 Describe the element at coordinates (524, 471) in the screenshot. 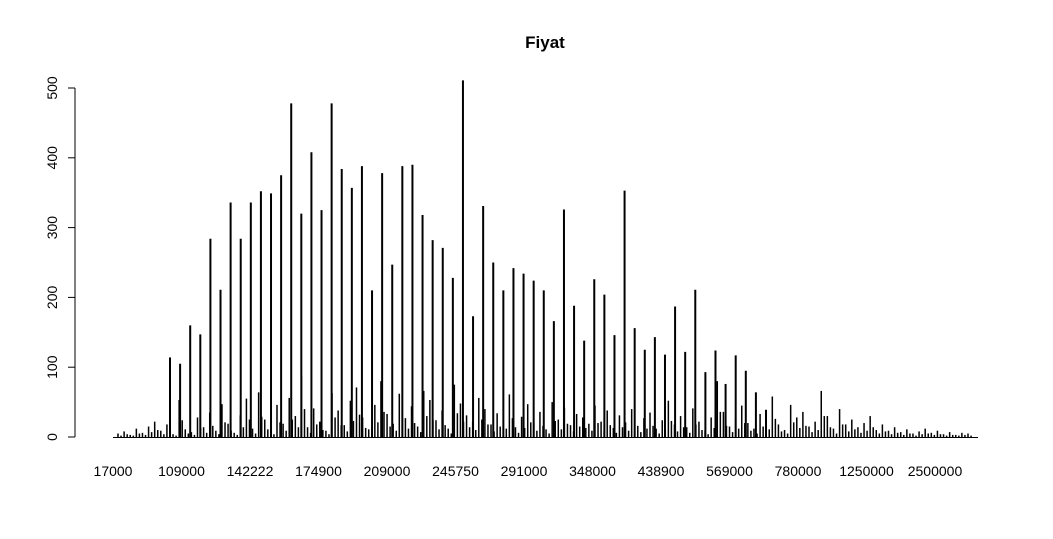

I see `x-tick-label: 291000` at that location.